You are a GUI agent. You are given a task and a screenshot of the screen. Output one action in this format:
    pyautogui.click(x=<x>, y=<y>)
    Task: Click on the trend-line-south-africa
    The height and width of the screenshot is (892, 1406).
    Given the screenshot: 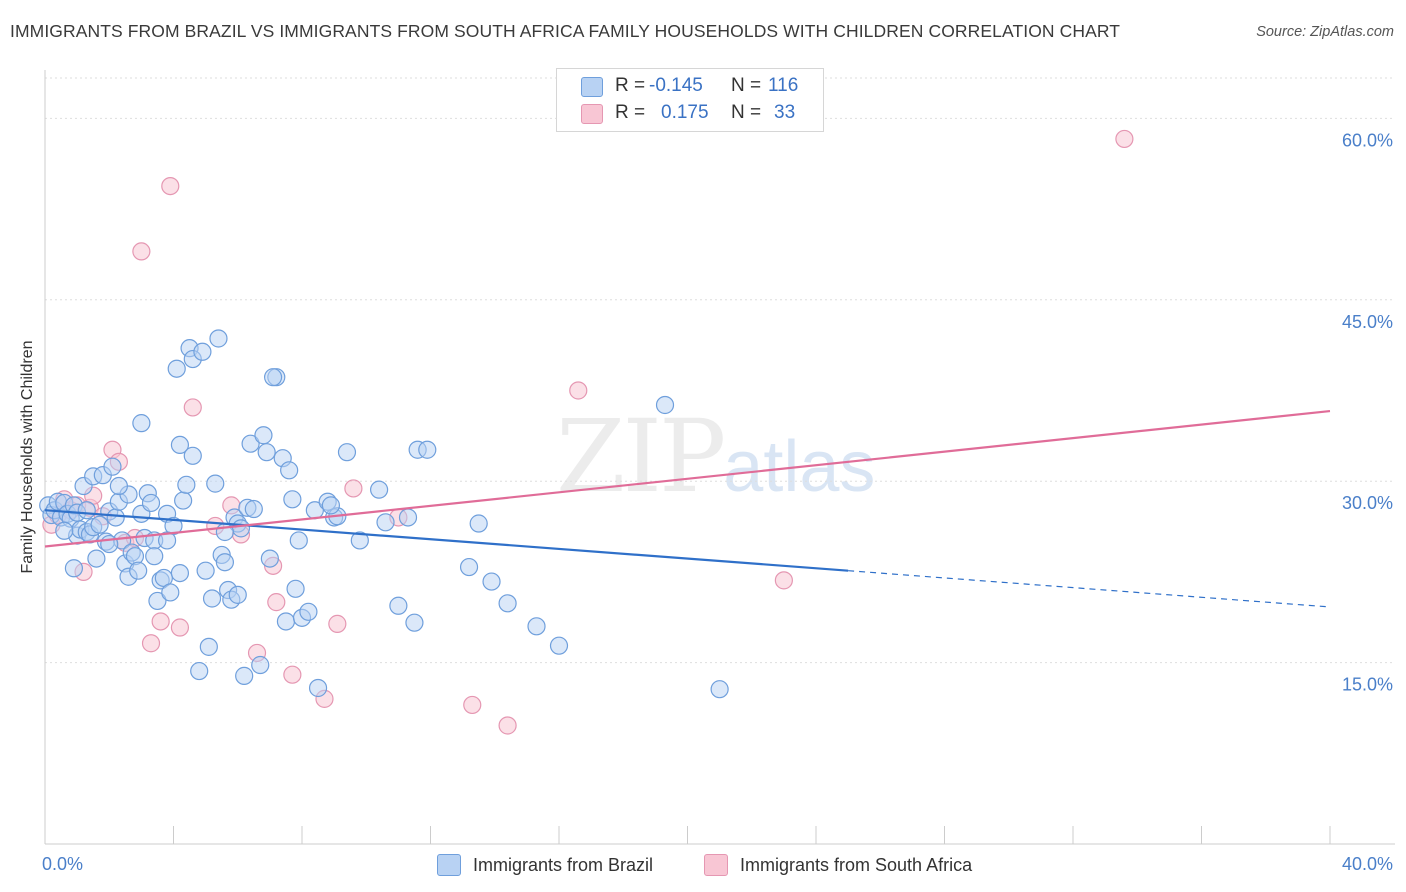 What is the action you would take?
    pyautogui.click(x=687, y=478)
    